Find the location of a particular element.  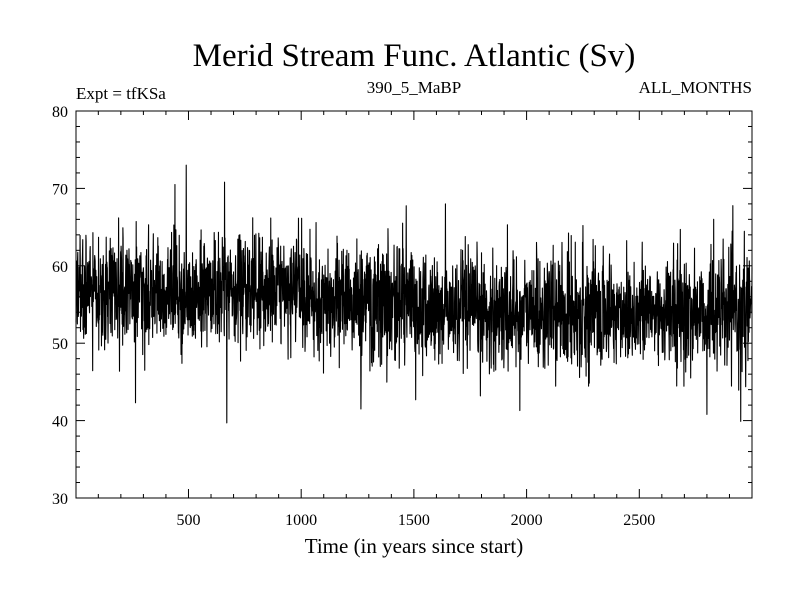

x-axis-label: Time (in years since start) is located at coordinates (414, 546).